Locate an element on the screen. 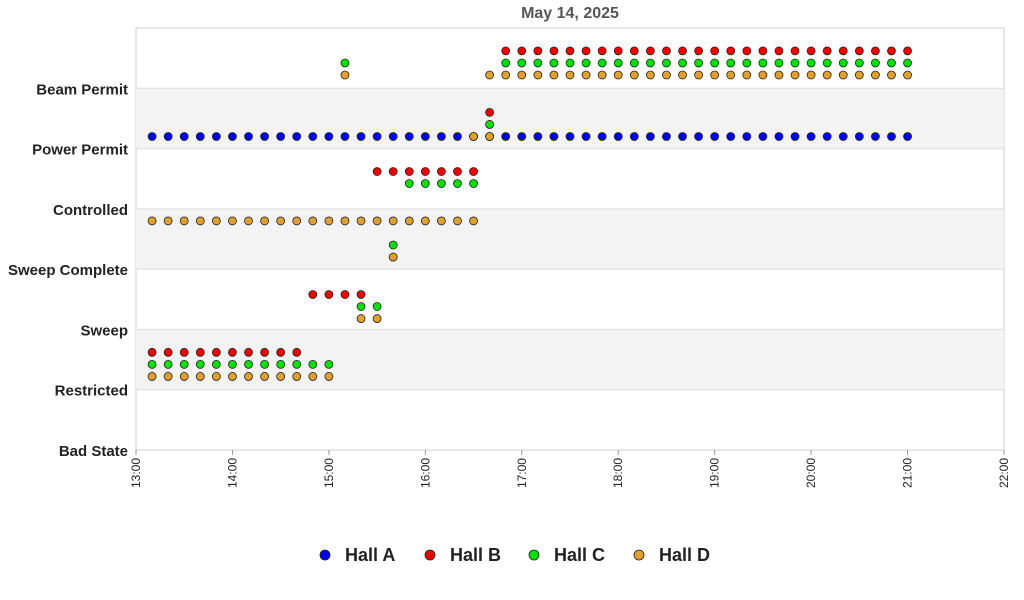  legend-label: Hall C is located at coordinates (579, 555).